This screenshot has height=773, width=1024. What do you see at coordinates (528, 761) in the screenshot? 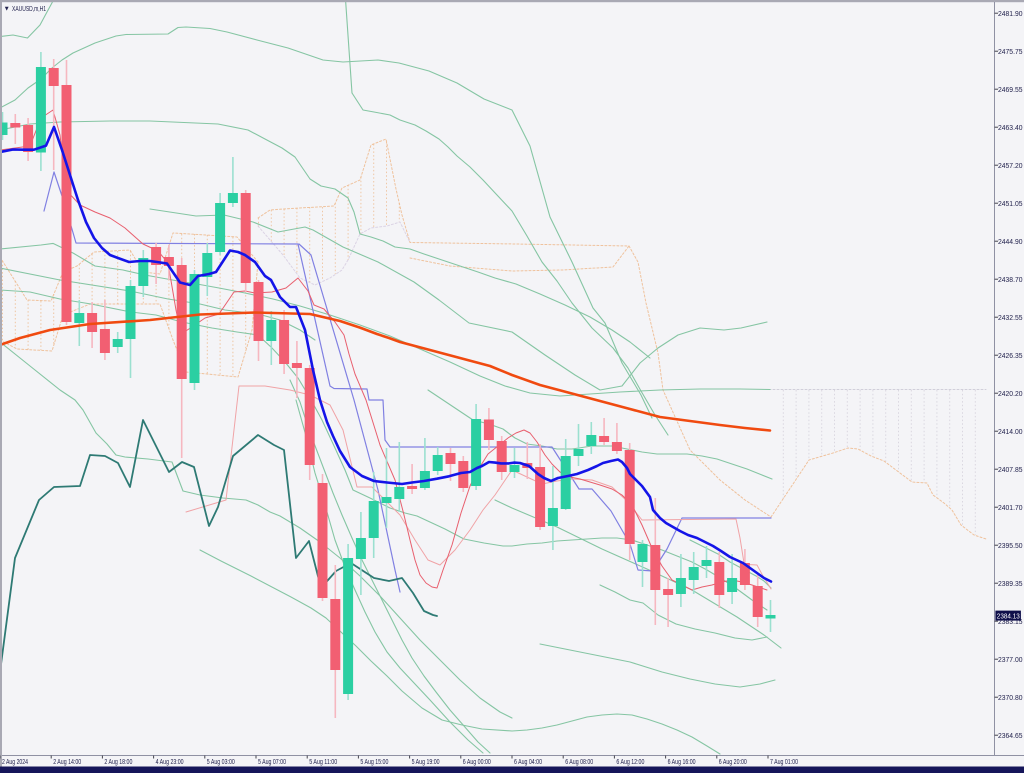
I see `svg-text: 6 Aug 04:00` at bounding box center [528, 761].